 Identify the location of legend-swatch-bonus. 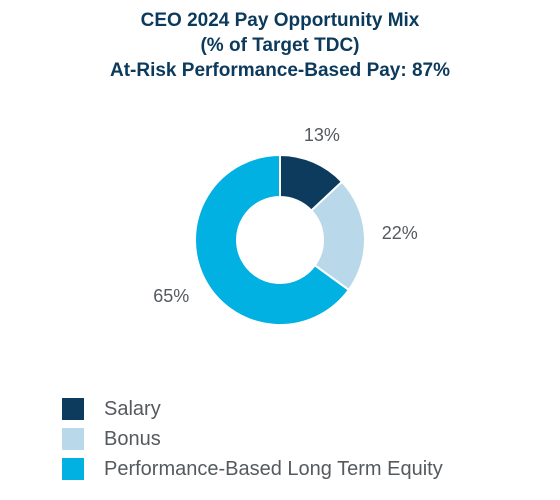
(73, 439).